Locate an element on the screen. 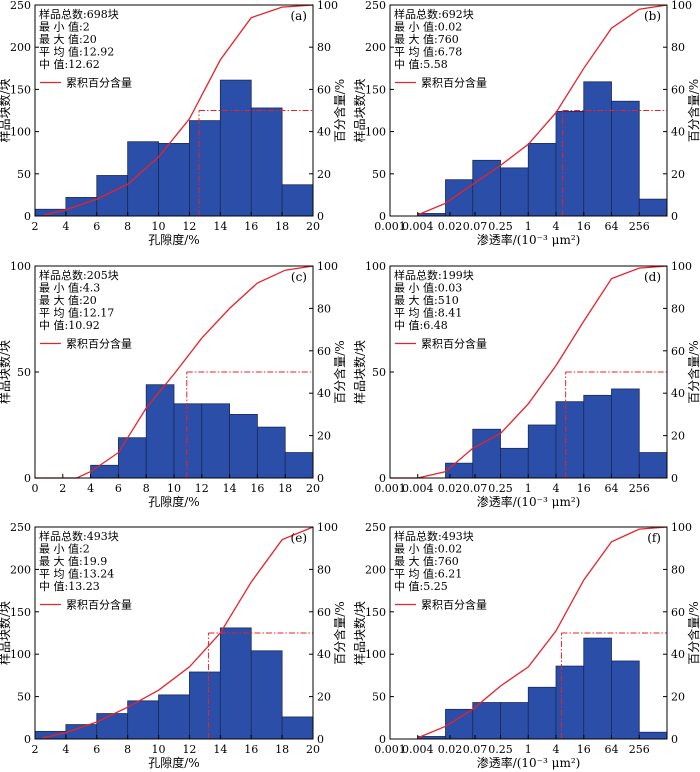  stats-line: 最 小 值:0.03 is located at coordinates (428, 288).